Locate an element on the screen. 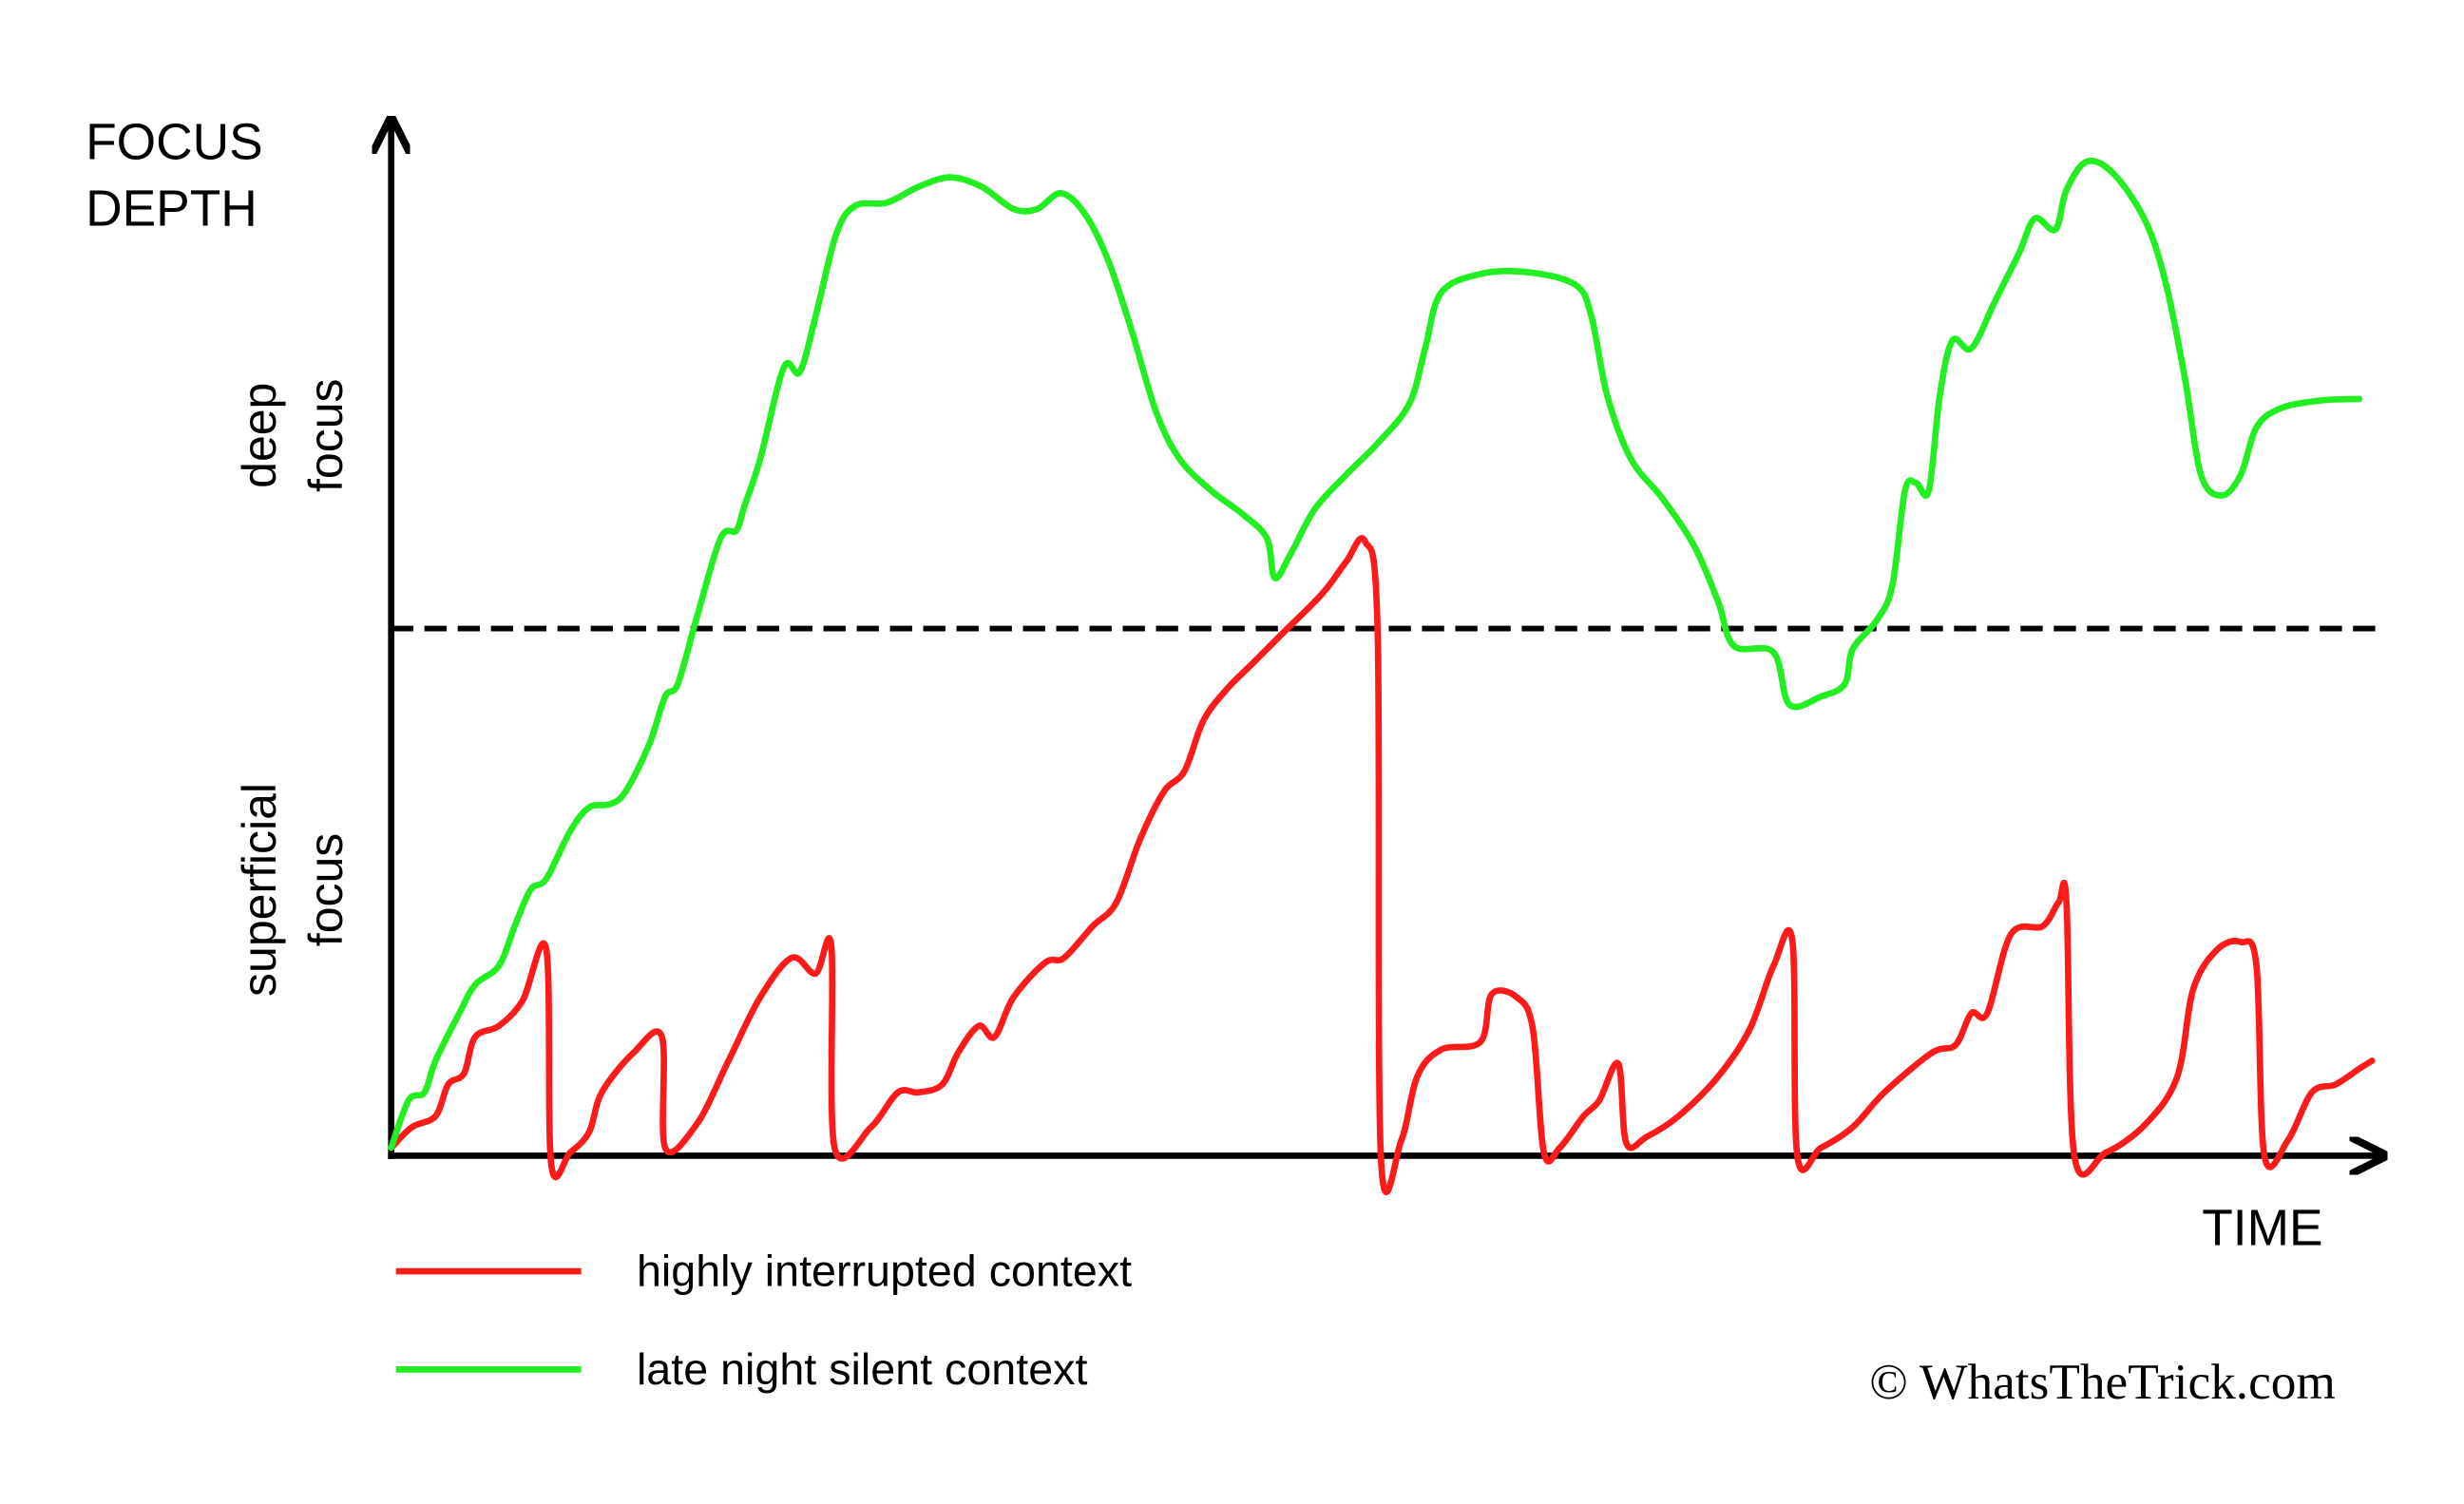 This screenshot has height=1504, width=2464. legend-label: late night silent context is located at coordinates (862, 1369).